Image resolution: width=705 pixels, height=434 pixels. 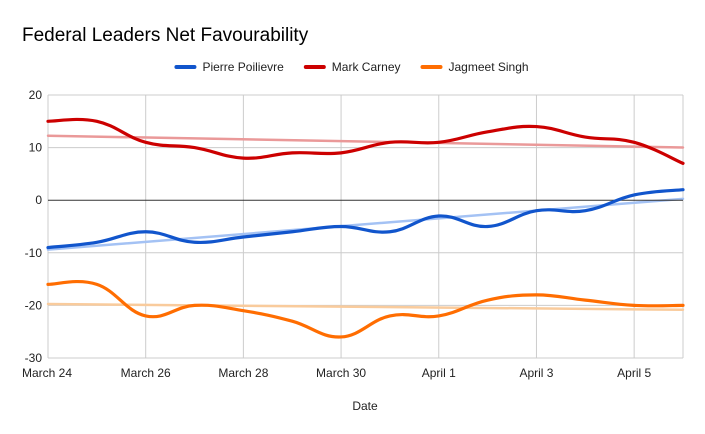 What do you see at coordinates (36, 148) in the screenshot?
I see `y-tick-label-10: 10` at bounding box center [36, 148].